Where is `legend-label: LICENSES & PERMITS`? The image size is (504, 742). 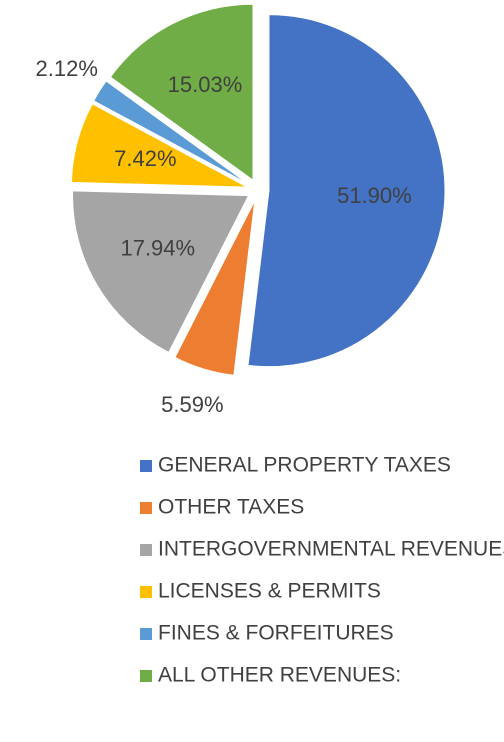 legend-label: LICENSES & PERMITS is located at coordinates (269, 591).